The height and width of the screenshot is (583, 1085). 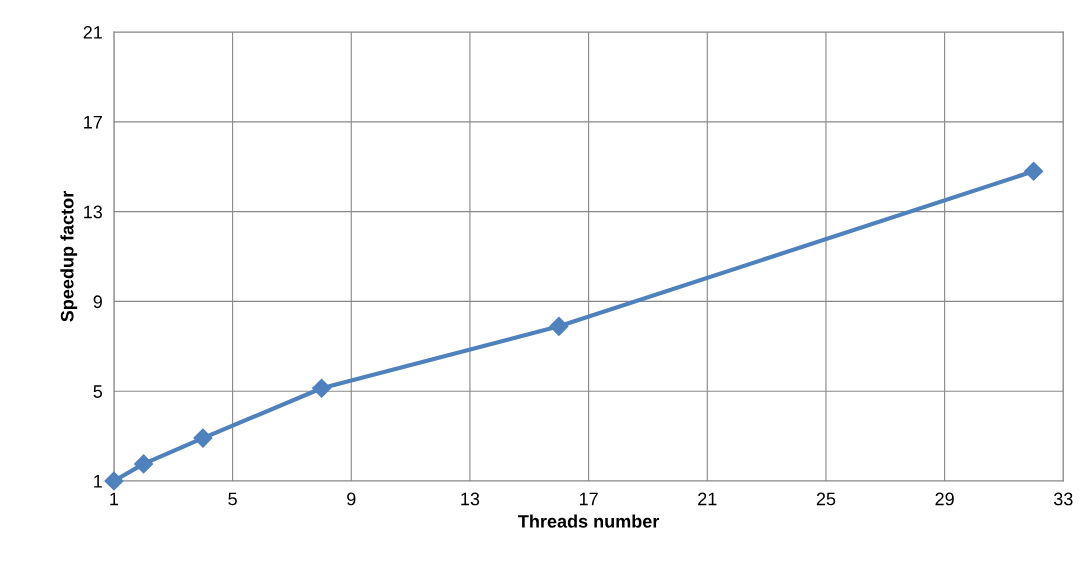 I want to click on x-tick-label: 17, so click(x=588, y=499).